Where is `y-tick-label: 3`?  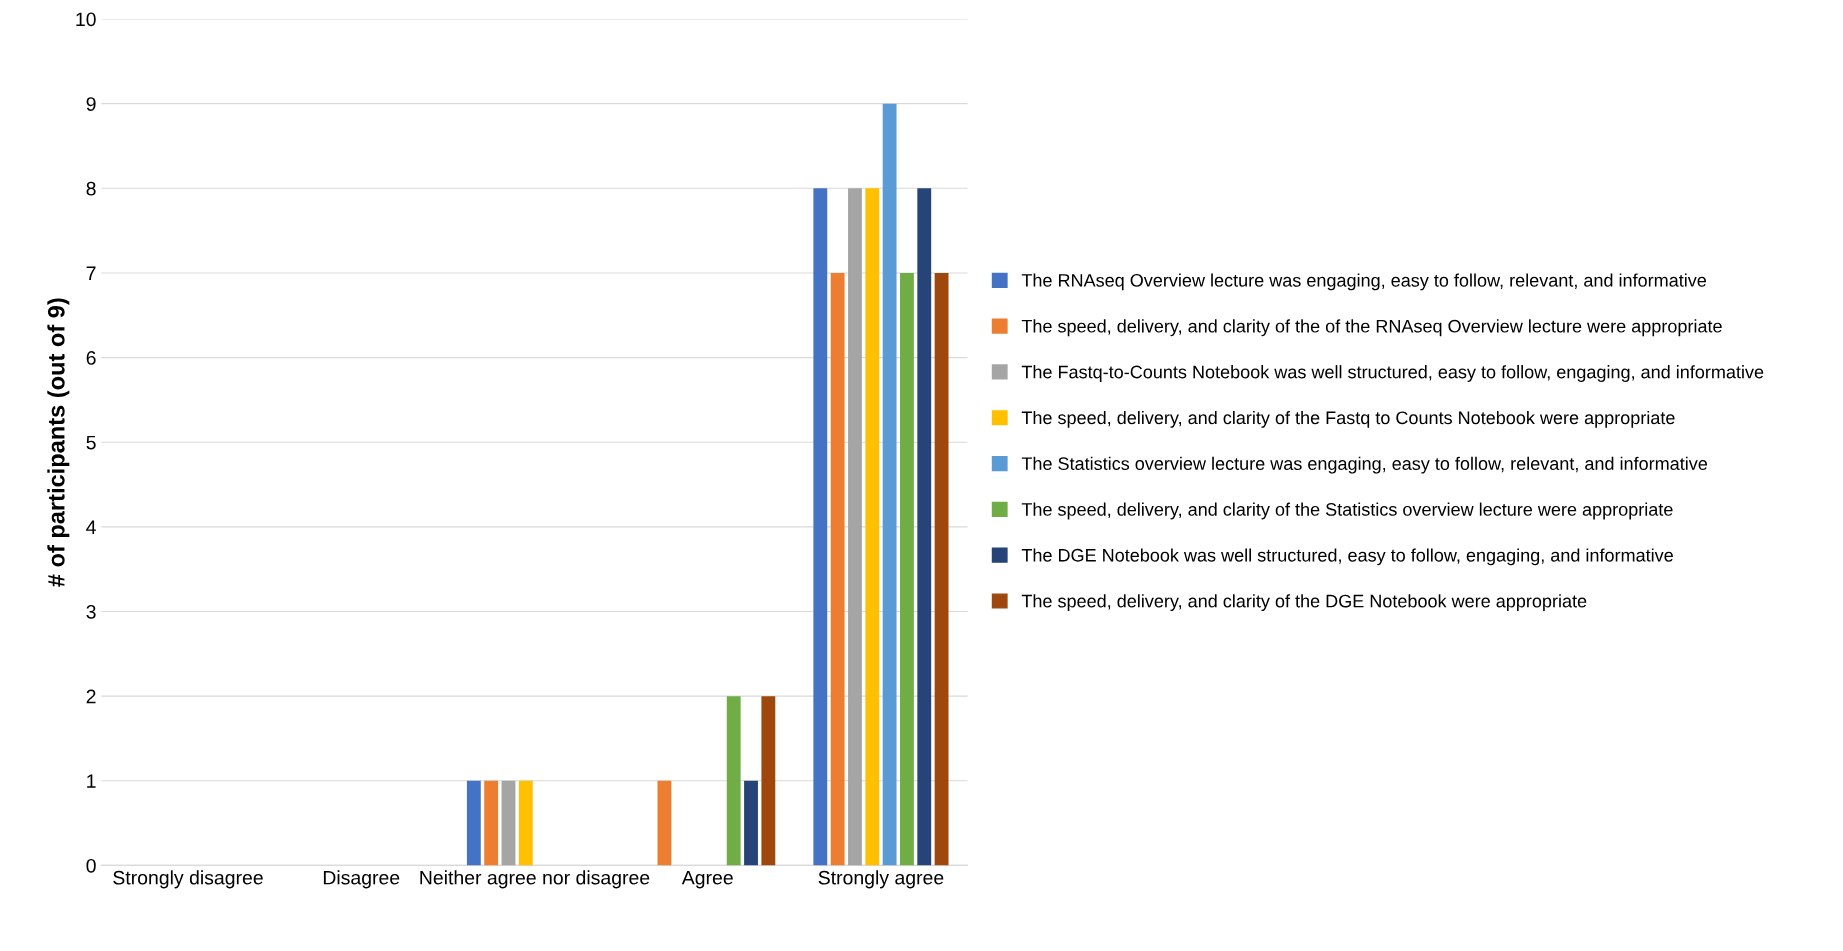
y-tick-label: 3 is located at coordinates (91, 611).